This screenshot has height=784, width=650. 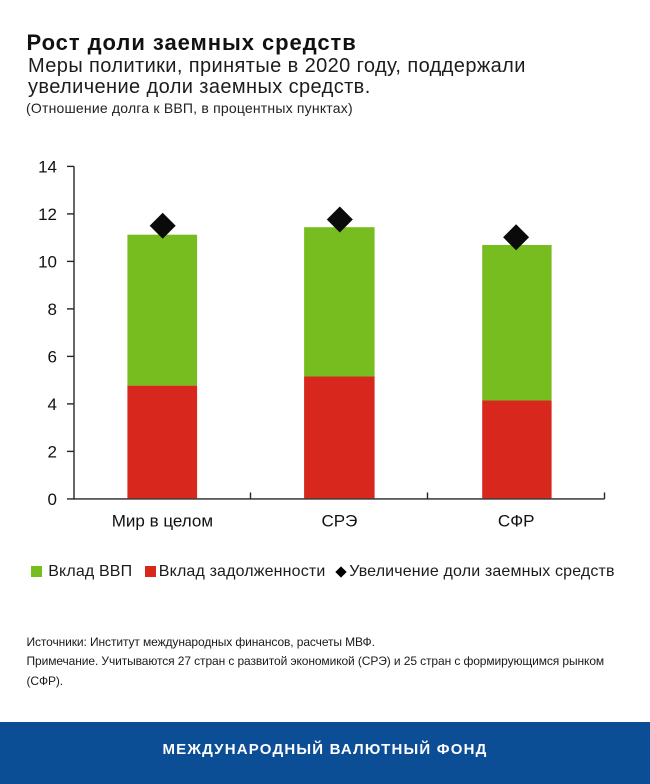 I want to click on svg-text: 0, so click(x=52, y=499).